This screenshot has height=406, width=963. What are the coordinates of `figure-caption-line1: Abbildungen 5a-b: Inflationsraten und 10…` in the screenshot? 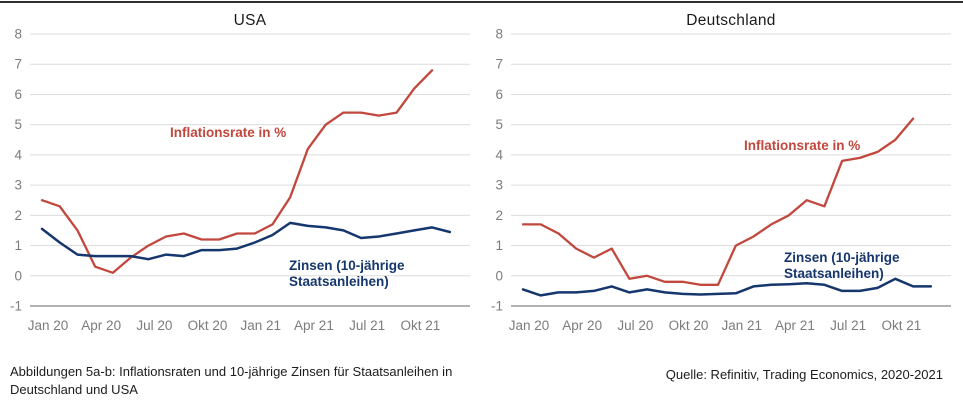 It's located at (231, 371).